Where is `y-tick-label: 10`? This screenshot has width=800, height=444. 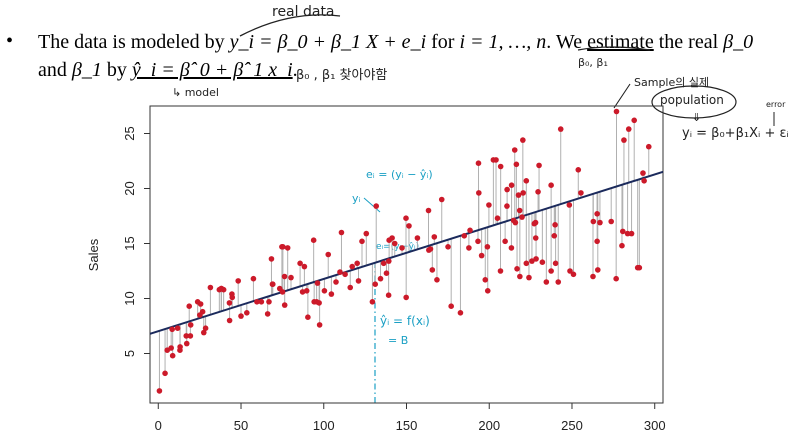
y-tick-label: 10 is located at coordinates (129, 298).